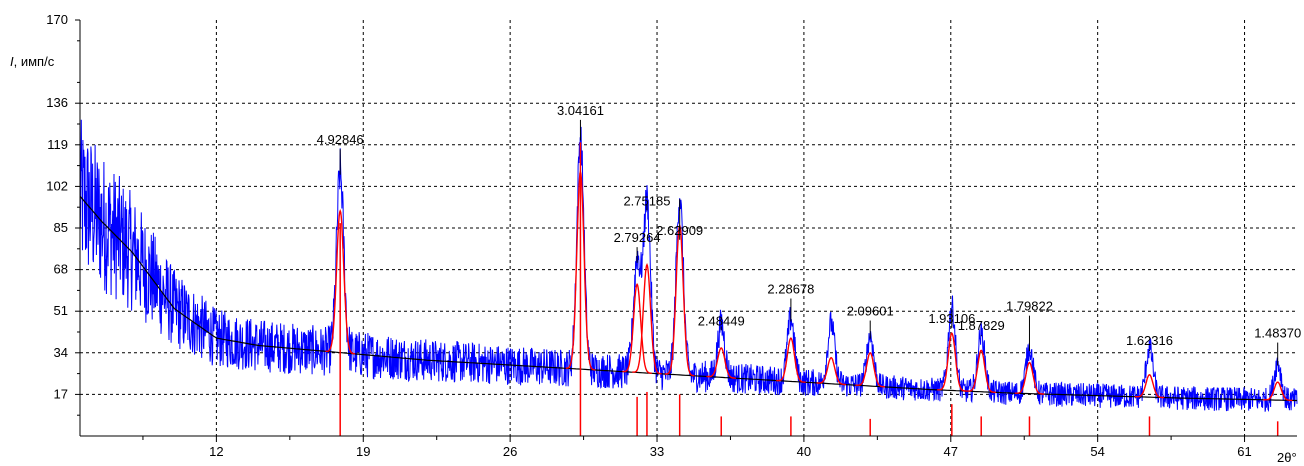 The image size is (1304, 466). What do you see at coordinates (61, 393) in the screenshot?
I see `y-tick-label: 17` at bounding box center [61, 393].